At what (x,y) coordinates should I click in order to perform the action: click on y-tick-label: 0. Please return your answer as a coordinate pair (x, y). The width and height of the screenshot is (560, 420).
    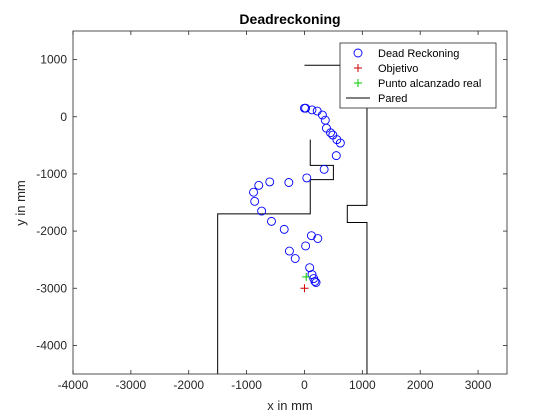
    Looking at the image, I should click on (63, 117).